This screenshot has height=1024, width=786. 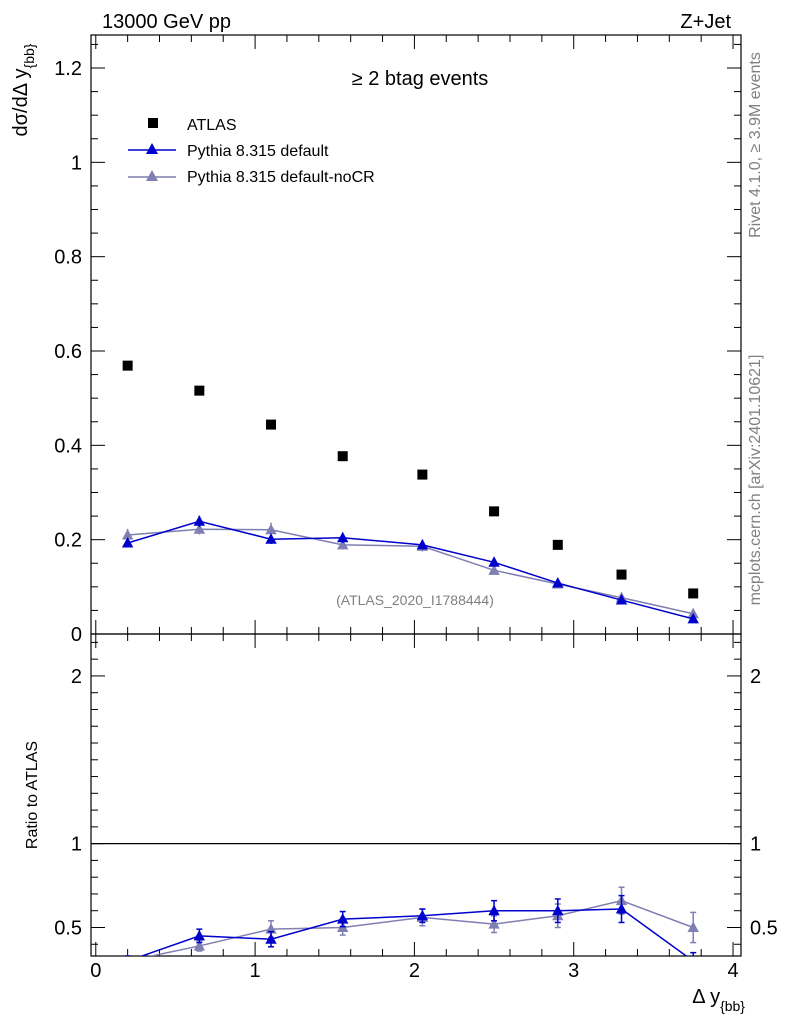 I want to click on ratio-ylabel: Ratio to ATLAS, so click(x=32, y=795).